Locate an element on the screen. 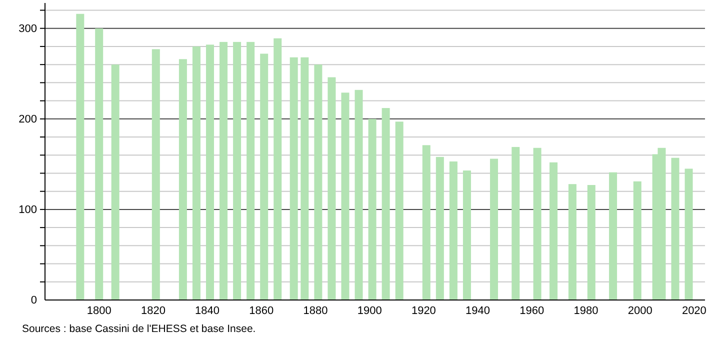  x-tick-label: 2000 is located at coordinates (640, 310).